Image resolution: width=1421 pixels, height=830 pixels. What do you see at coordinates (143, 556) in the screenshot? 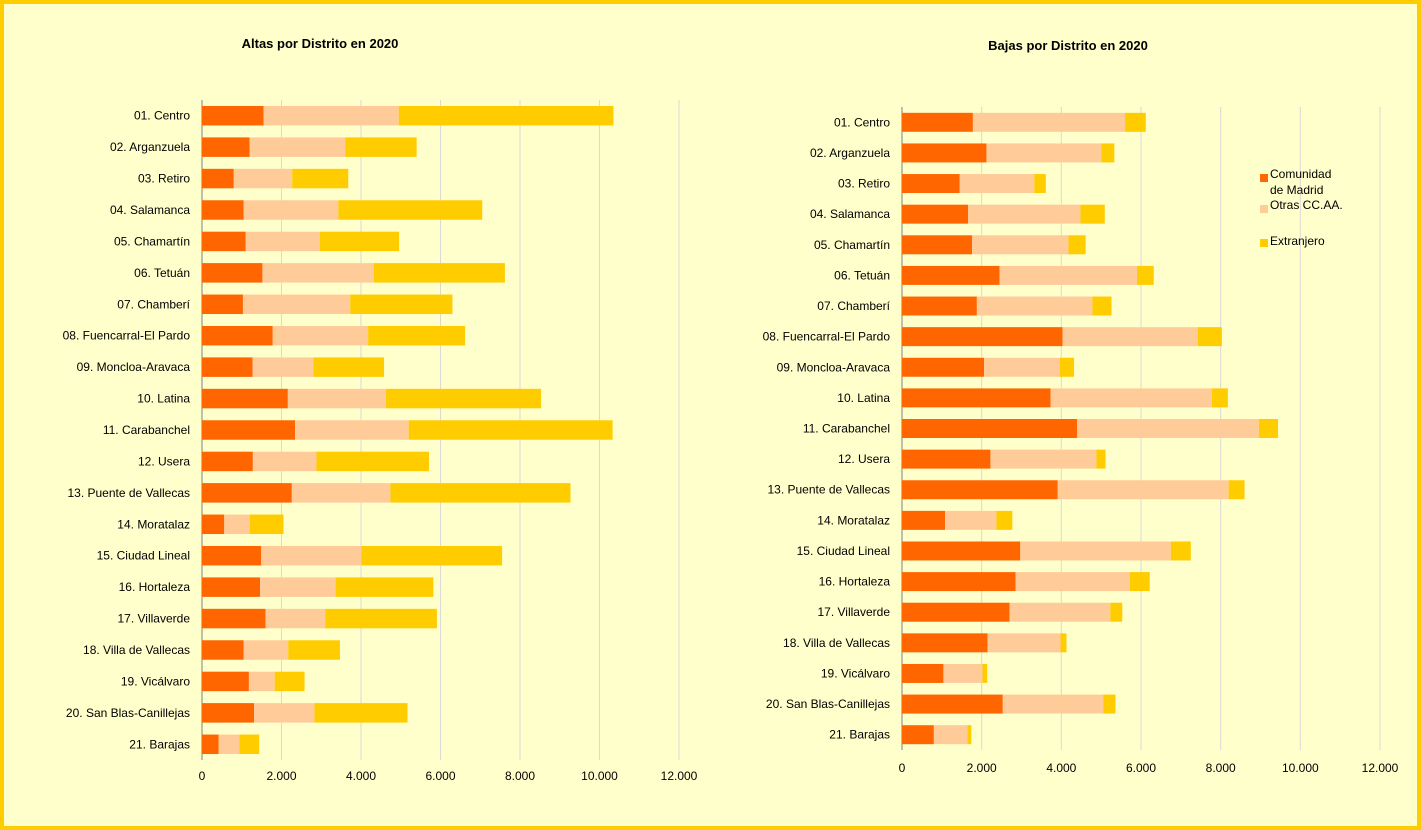
I see `altas-category-label: 15. Ciudad Lineal` at bounding box center [143, 556].